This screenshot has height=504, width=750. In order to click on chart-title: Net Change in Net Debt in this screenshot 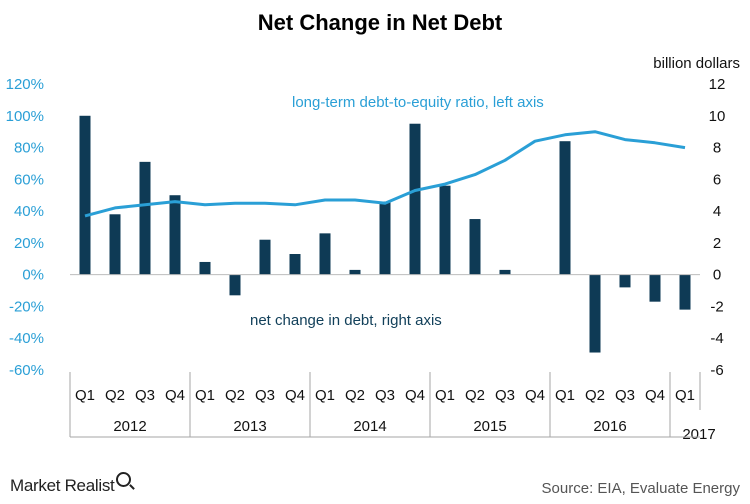, I will do `click(380, 22)`.